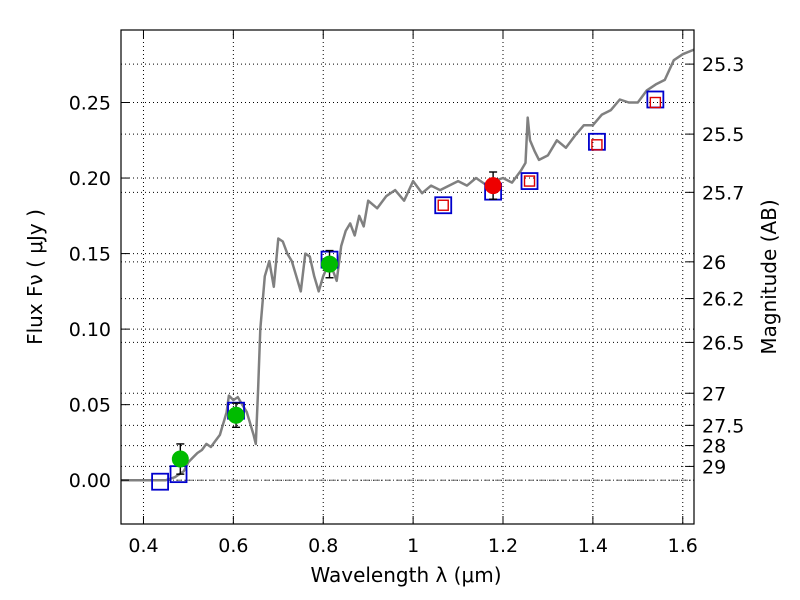 The width and height of the screenshot is (800, 600). Describe the element at coordinates (90, 255) in the screenshot. I see `y-tick-label: 0.15` at that location.